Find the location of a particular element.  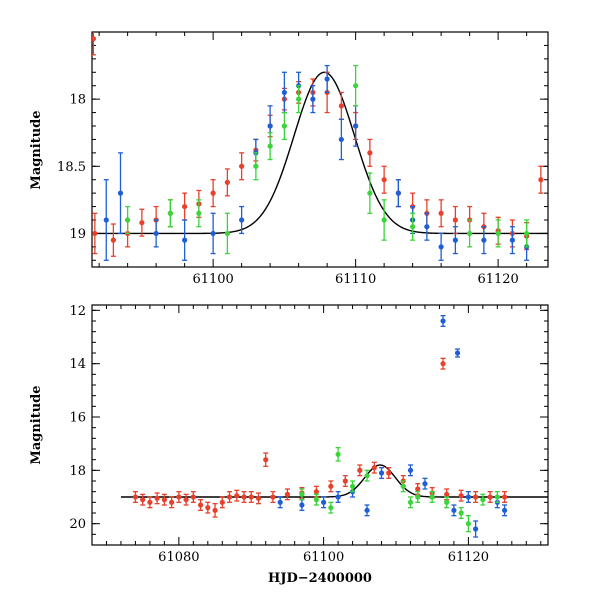

bottom-ylabel: Magnitude is located at coordinates (36, 424).